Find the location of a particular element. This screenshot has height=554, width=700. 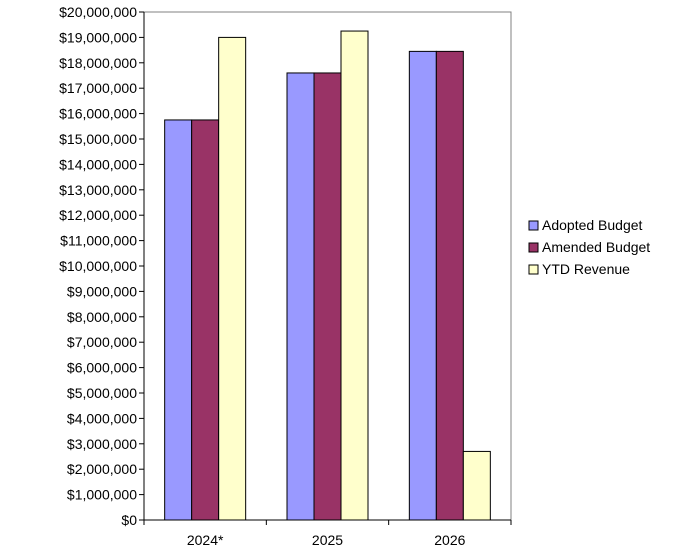

legend-label: Adopted Budget is located at coordinates (592, 225).